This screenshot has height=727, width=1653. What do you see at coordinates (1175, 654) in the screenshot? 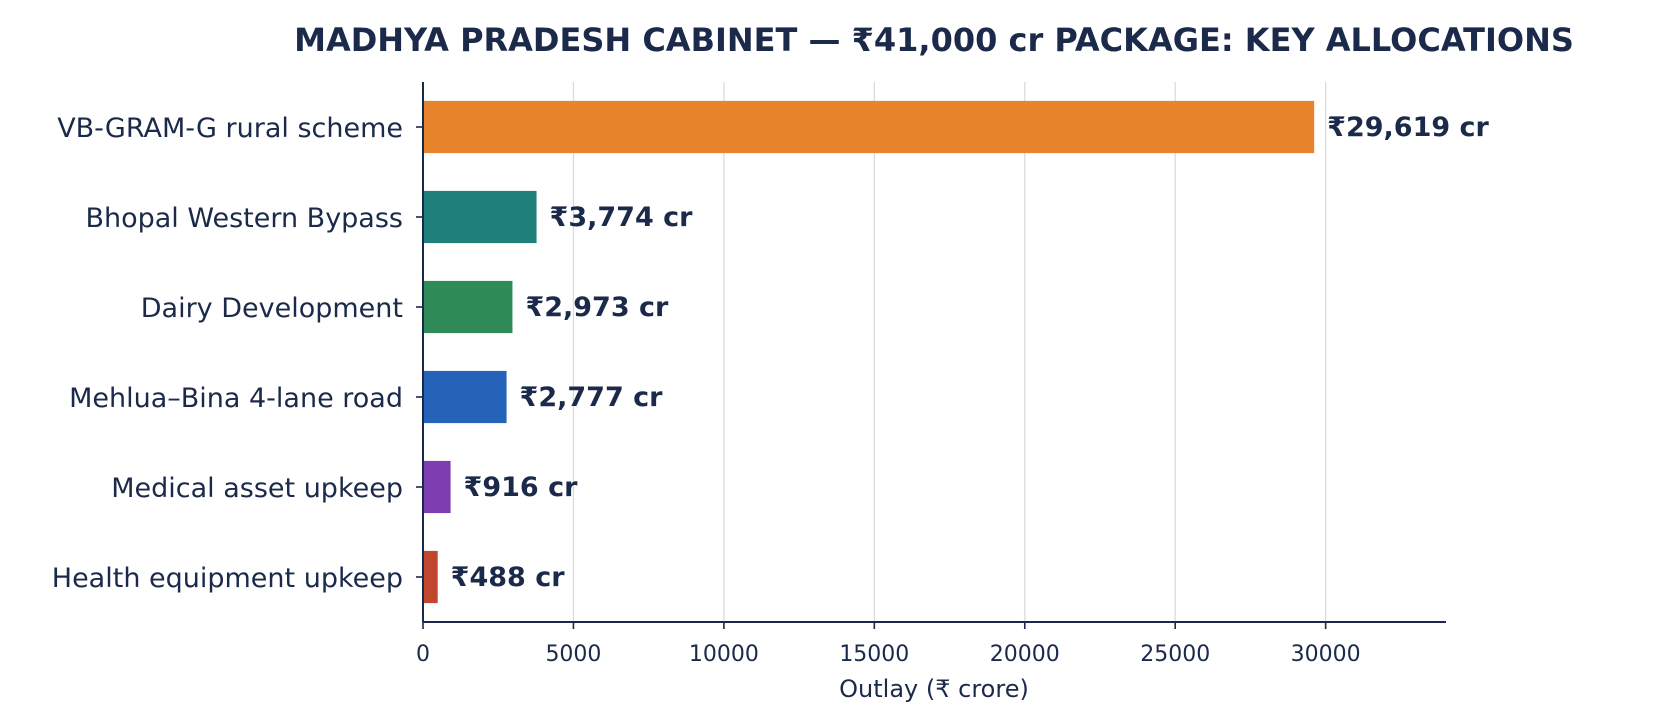
I see `x-tick-label: 25000` at bounding box center [1175, 654].